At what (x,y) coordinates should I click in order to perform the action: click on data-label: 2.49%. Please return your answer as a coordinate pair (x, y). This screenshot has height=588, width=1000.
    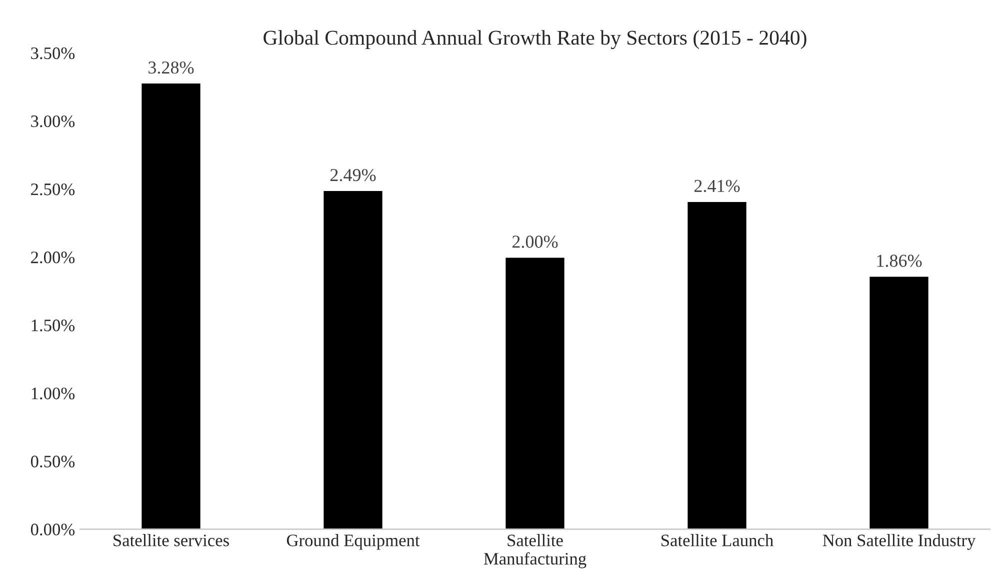
    Looking at the image, I should click on (353, 175).